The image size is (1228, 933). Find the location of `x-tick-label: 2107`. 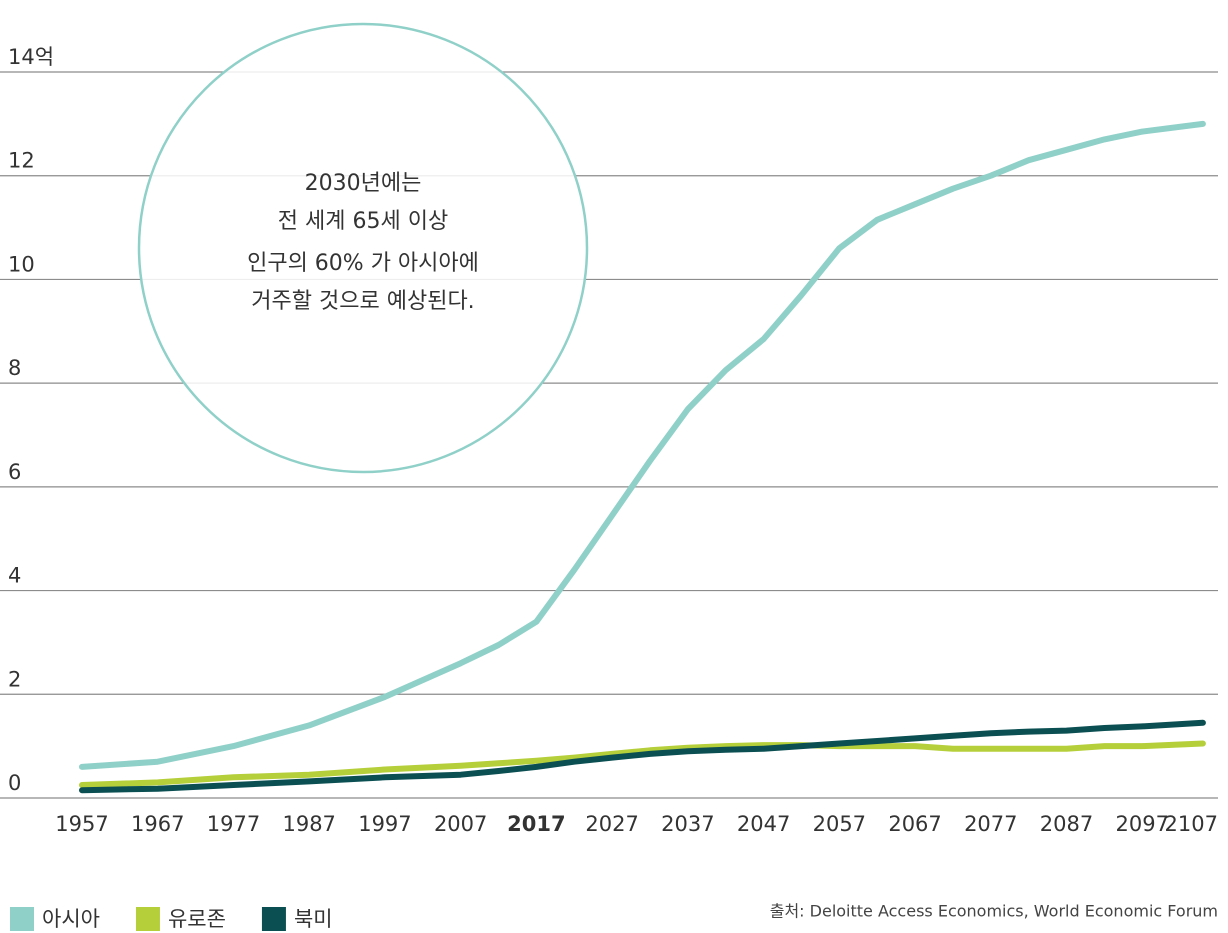

x-tick-label: 2107 is located at coordinates (1191, 824).